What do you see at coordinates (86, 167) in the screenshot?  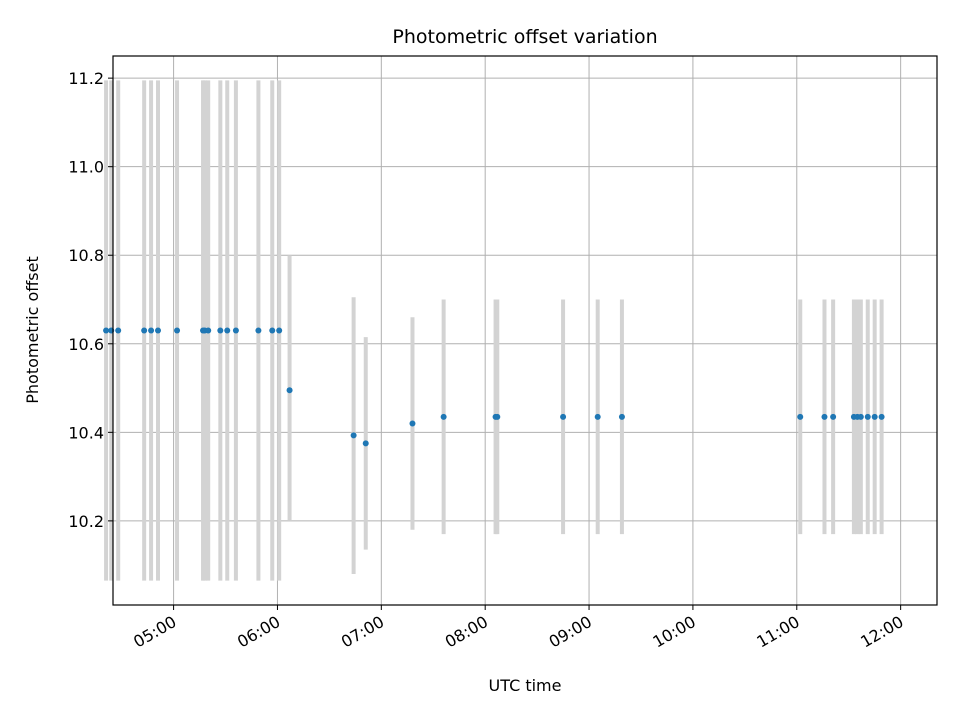 I see `y-tick-label: 11.0` at bounding box center [86, 167].